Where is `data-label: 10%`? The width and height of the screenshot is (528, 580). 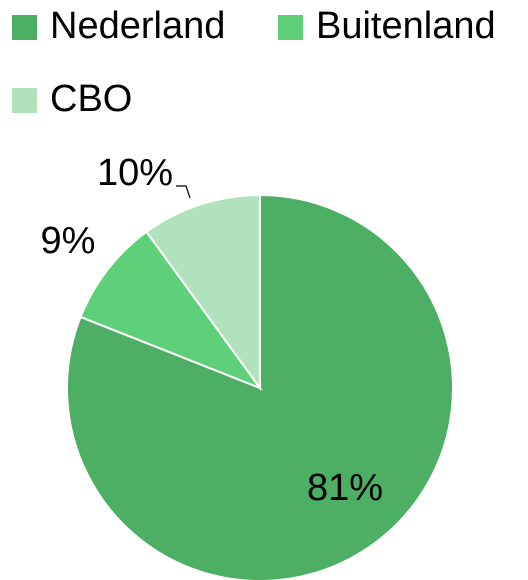
data-label: 10% is located at coordinates (135, 173).